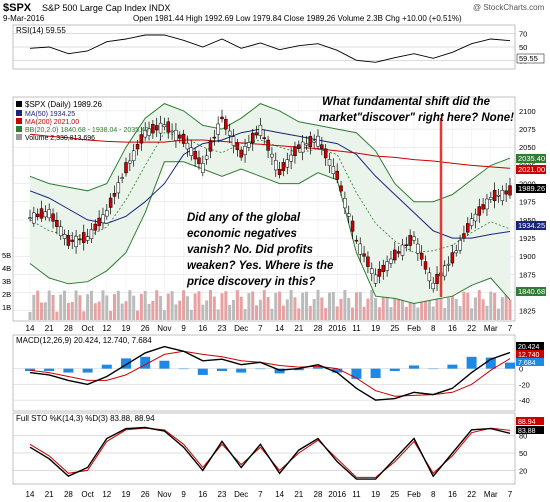 Image resolution: width=550 pixels, height=502 pixels. Describe the element at coordinates (527, 111) in the screenshot. I see `price-axis-tick: 2100` at that location.